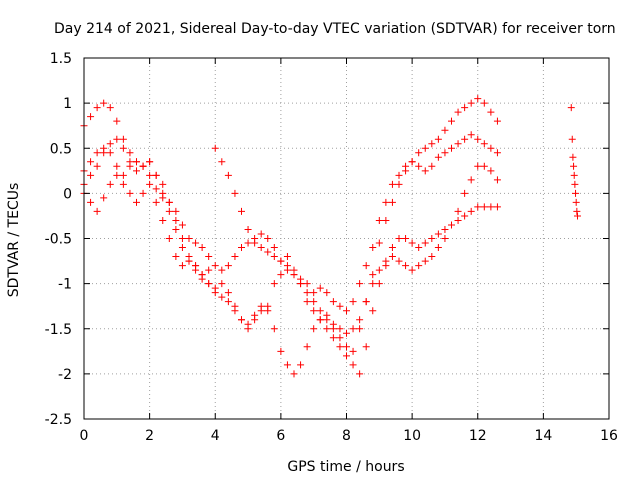  Describe the element at coordinates (412, 436) in the screenshot. I see `x-tick-label: 10` at that location.